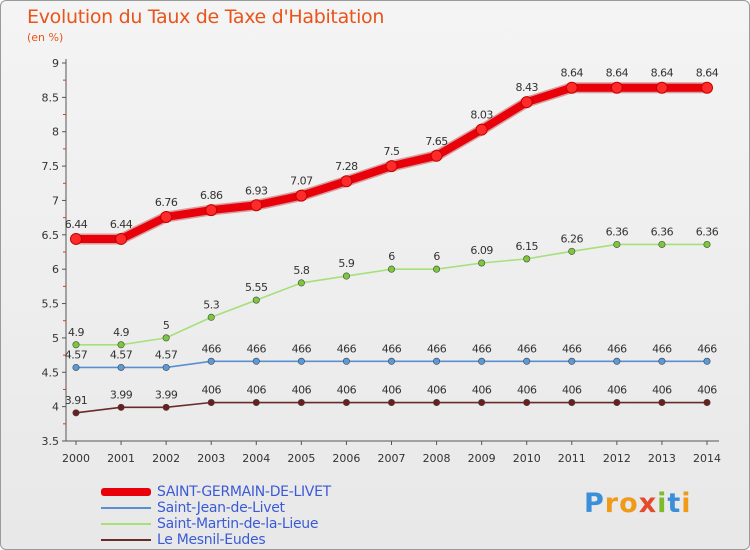  What do you see at coordinates (51, 235) in the screenshot?
I see `y-tick-label: 6.5` at bounding box center [51, 235].